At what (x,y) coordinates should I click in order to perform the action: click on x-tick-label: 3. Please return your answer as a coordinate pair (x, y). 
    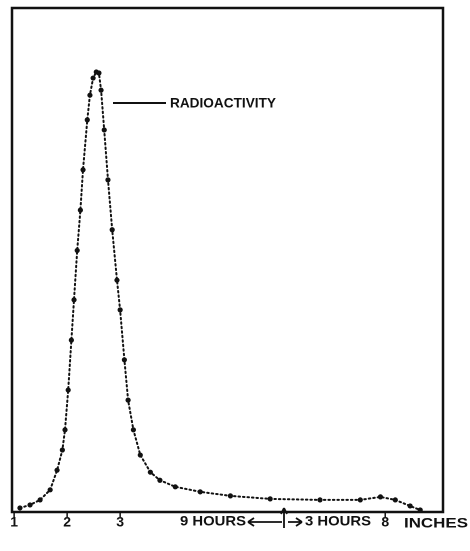
    Looking at the image, I should click on (120, 522).